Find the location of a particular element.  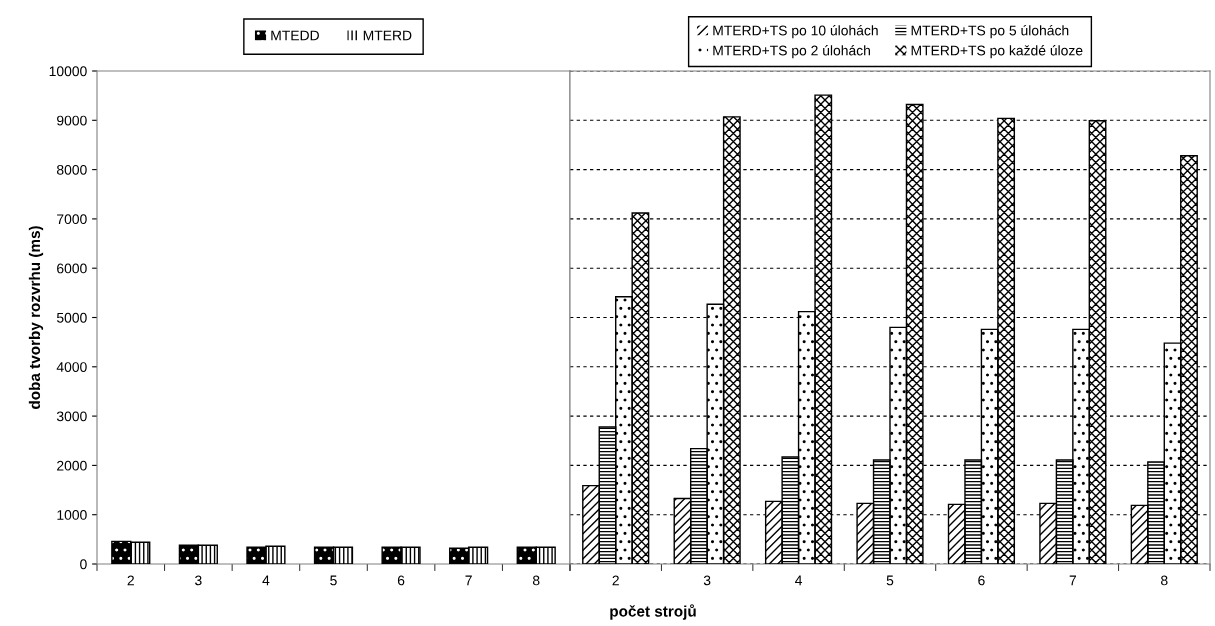

x-axis-title: počet strojů is located at coordinates (653, 612).